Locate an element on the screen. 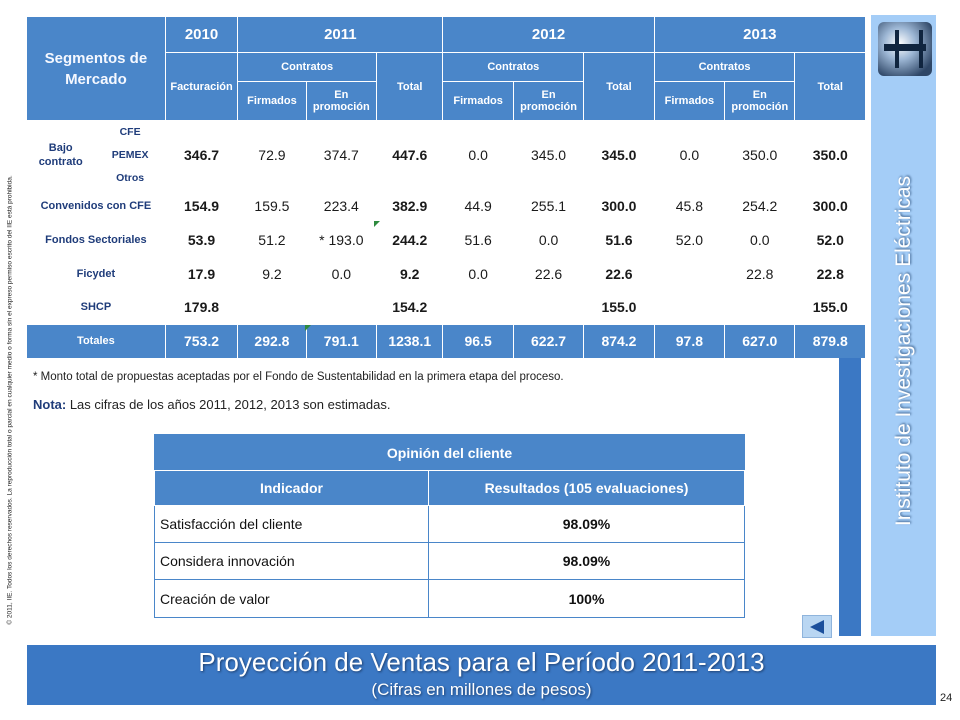 Image resolution: width=960 pixels, height=720 pixels. cell-value: 382.9 is located at coordinates (410, 206).